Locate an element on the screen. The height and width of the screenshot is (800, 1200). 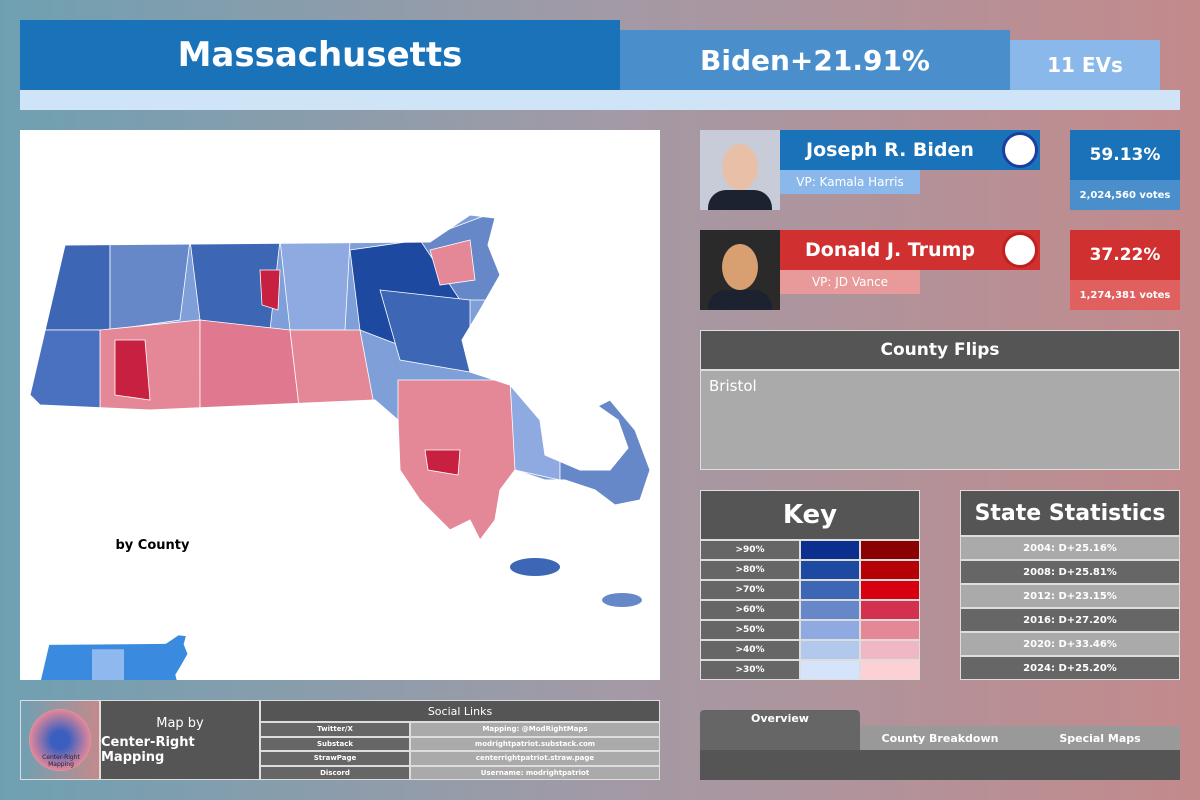
stat-row: 2004: D+25.16% is located at coordinates (1070, 548).